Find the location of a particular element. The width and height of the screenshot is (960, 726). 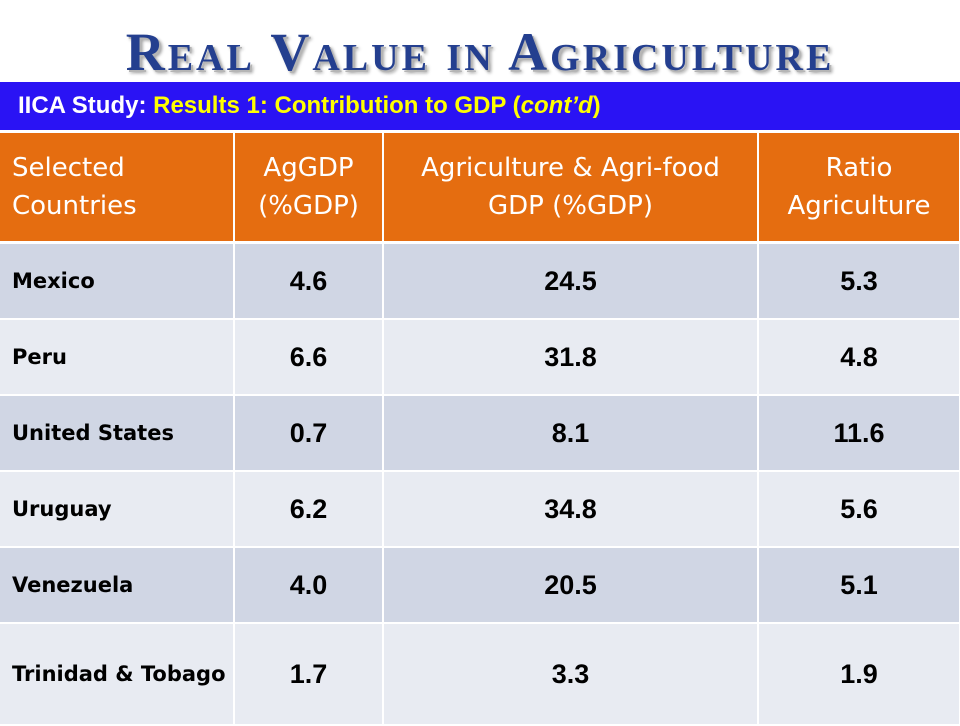

slide-title: Real Value in Agriculture is located at coordinates (480, 52).